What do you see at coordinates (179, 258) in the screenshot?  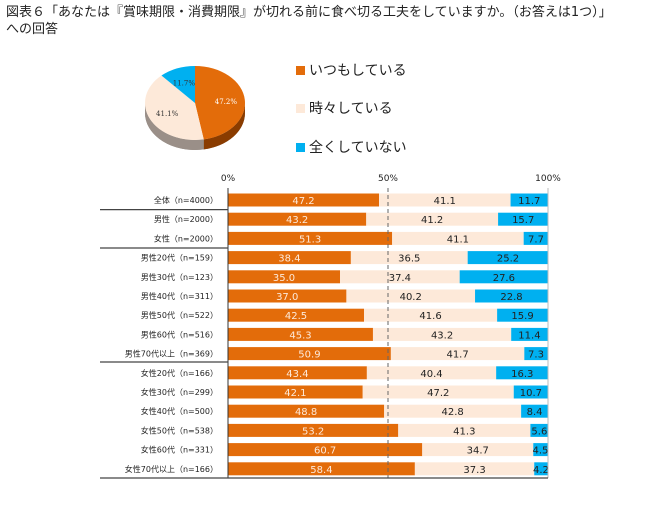 I see `category-label: 男性20代（n=159）` at bounding box center [179, 258].